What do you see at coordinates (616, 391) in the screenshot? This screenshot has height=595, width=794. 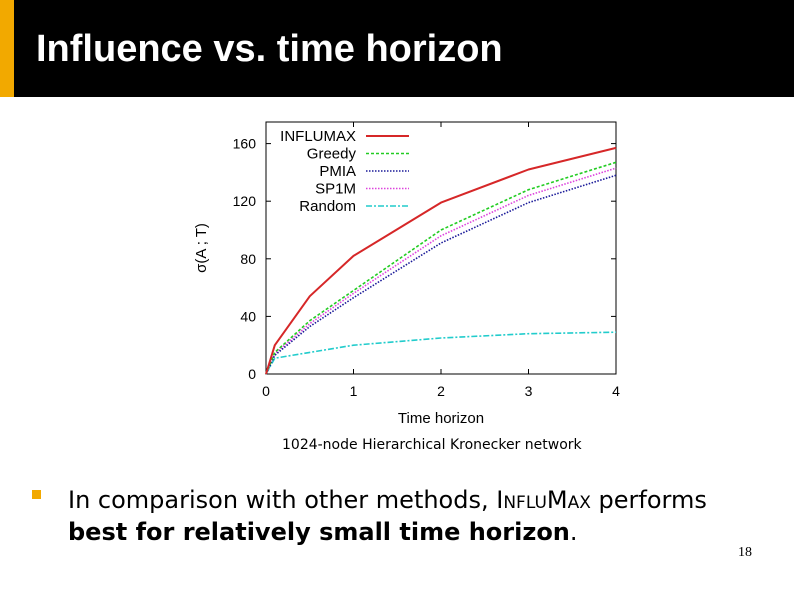 I see `x-tick-label: 4` at bounding box center [616, 391].